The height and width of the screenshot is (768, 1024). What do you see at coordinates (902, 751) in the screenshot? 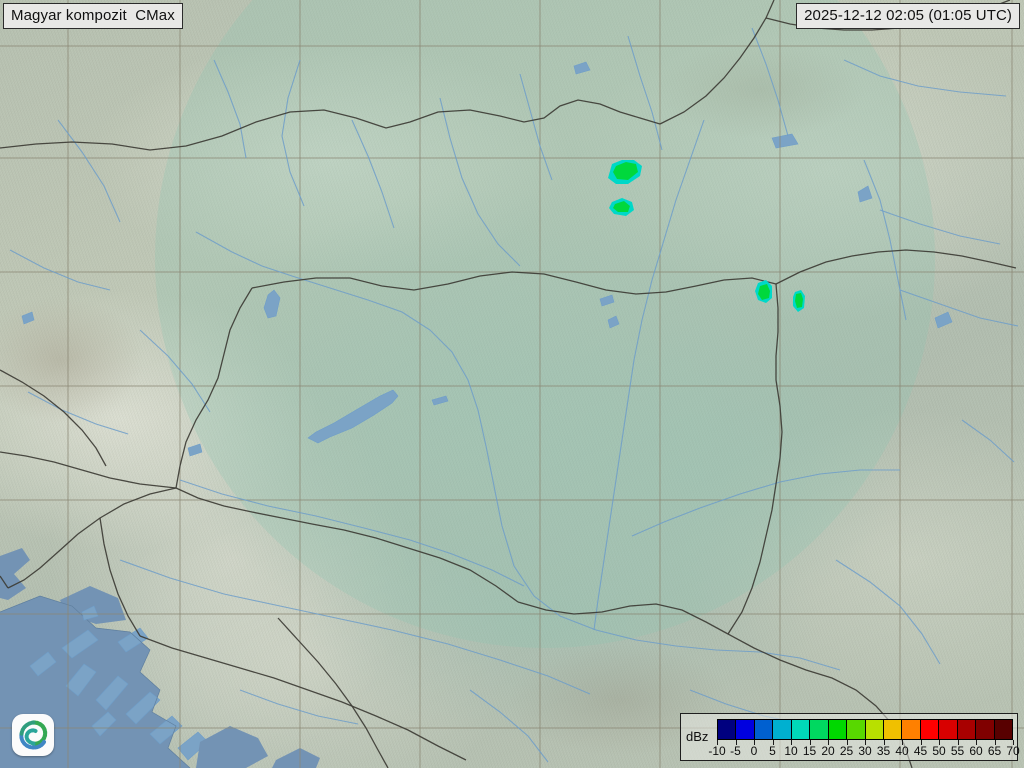
I see `legend-label-40: 40` at bounding box center [902, 751].